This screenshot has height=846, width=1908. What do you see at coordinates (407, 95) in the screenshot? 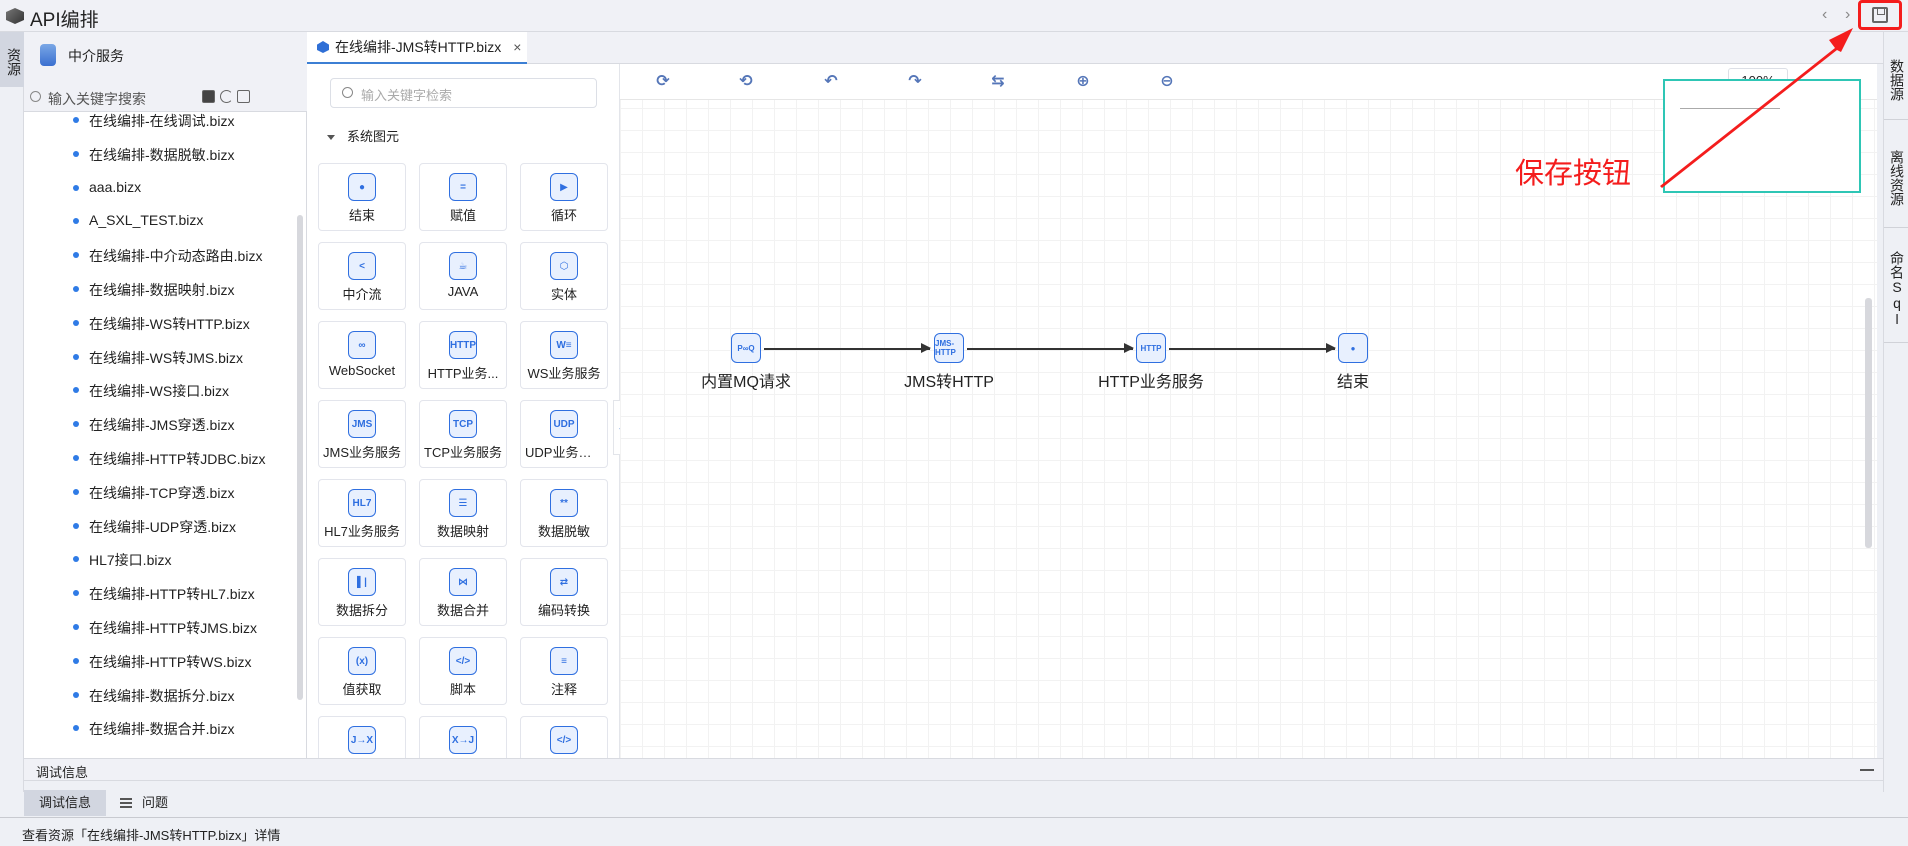
I see `palette-search-input: 输入关键字检索` at bounding box center [407, 95].